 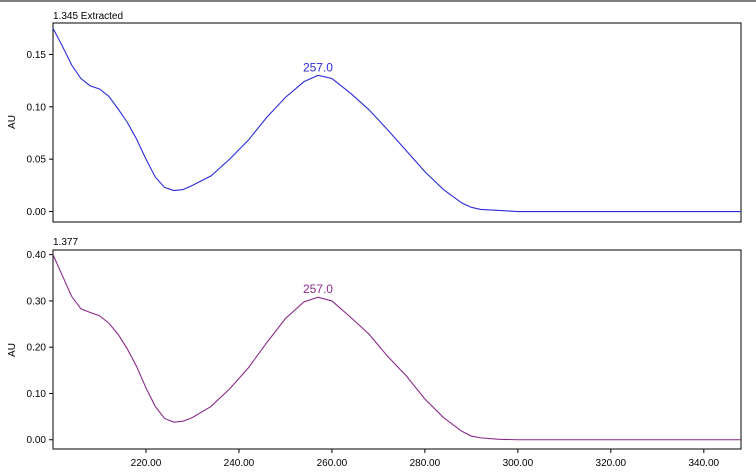 What do you see at coordinates (518, 463) in the screenshot?
I see `panel-2-x-tick-label: 300.00` at bounding box center [518, 463].